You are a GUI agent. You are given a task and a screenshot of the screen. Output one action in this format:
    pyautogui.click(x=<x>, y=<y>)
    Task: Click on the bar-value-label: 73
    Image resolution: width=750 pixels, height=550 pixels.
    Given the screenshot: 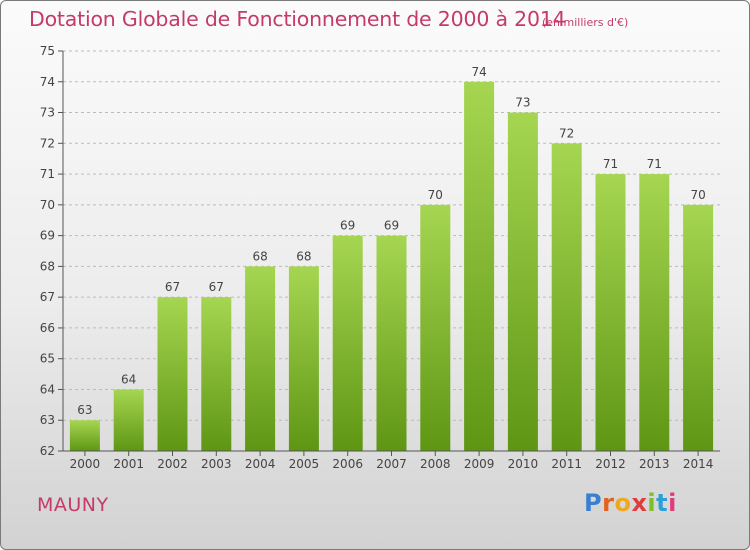 What is the action you would take?
    pyautogui.click(x=522, y=103)
    